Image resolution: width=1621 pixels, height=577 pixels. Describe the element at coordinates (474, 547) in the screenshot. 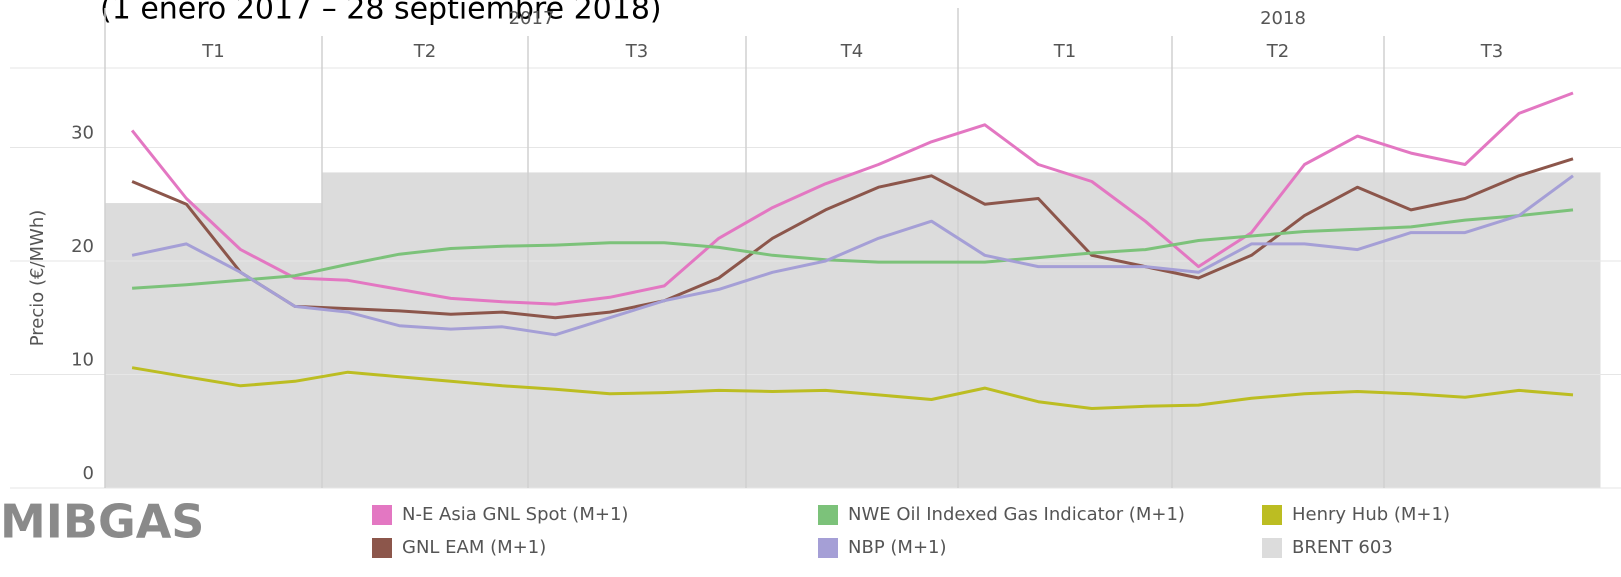

I see `legend-label: GNL EAM (M+1)` at that location.